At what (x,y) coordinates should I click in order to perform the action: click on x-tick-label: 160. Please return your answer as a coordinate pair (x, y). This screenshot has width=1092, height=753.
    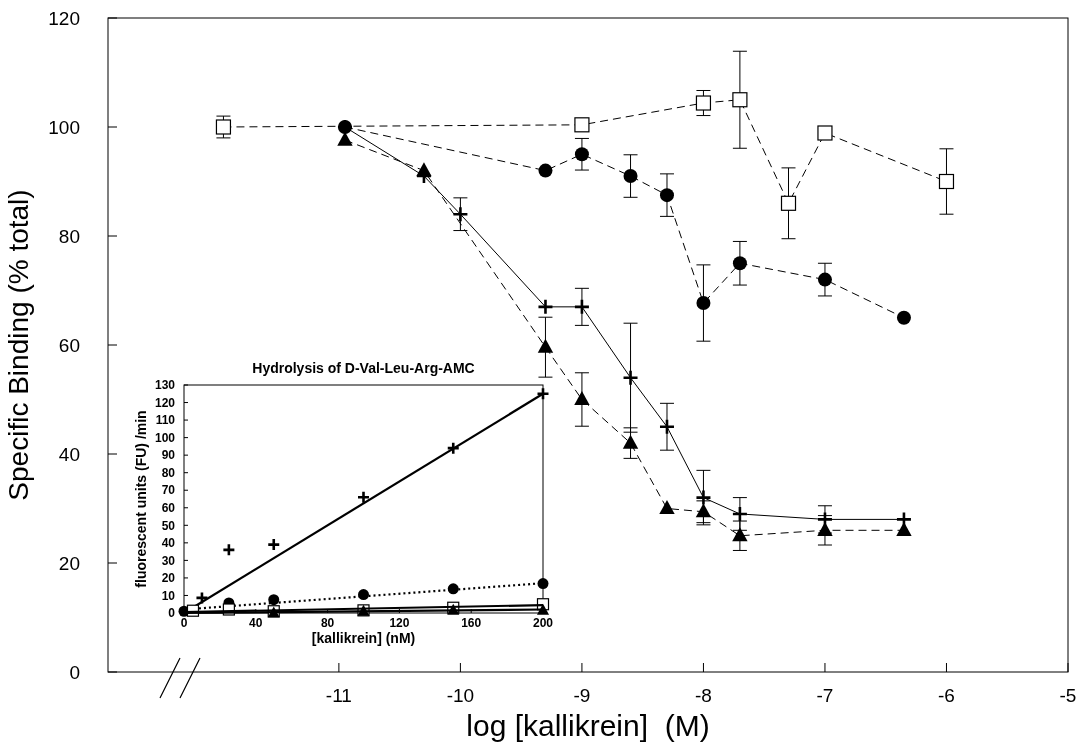
    Looking at the image, I should click on (471, 623).